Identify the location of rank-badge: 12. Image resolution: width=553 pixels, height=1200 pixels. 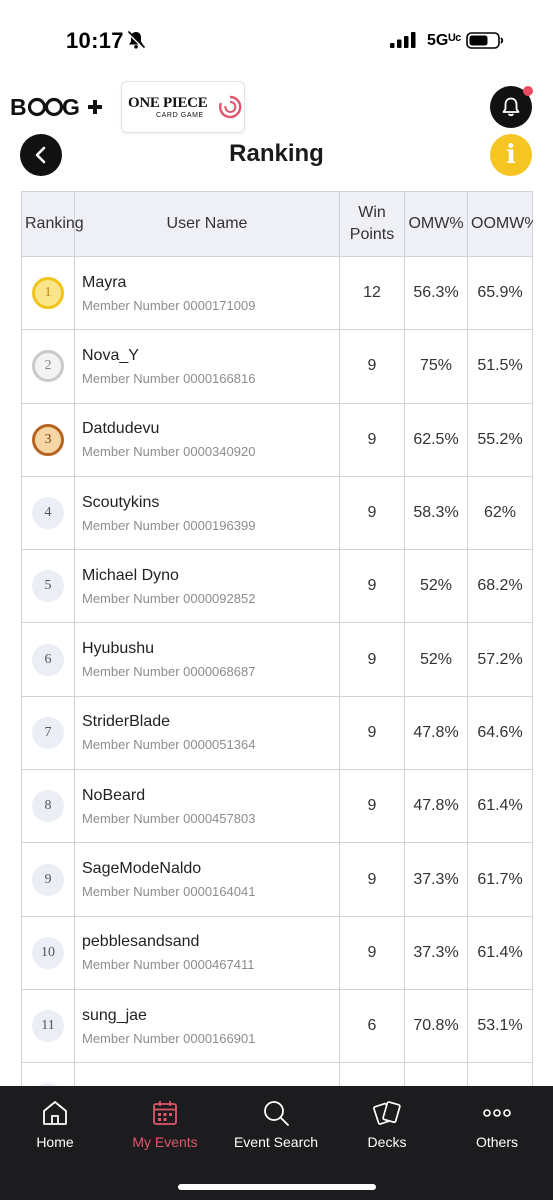
(48, 1084).